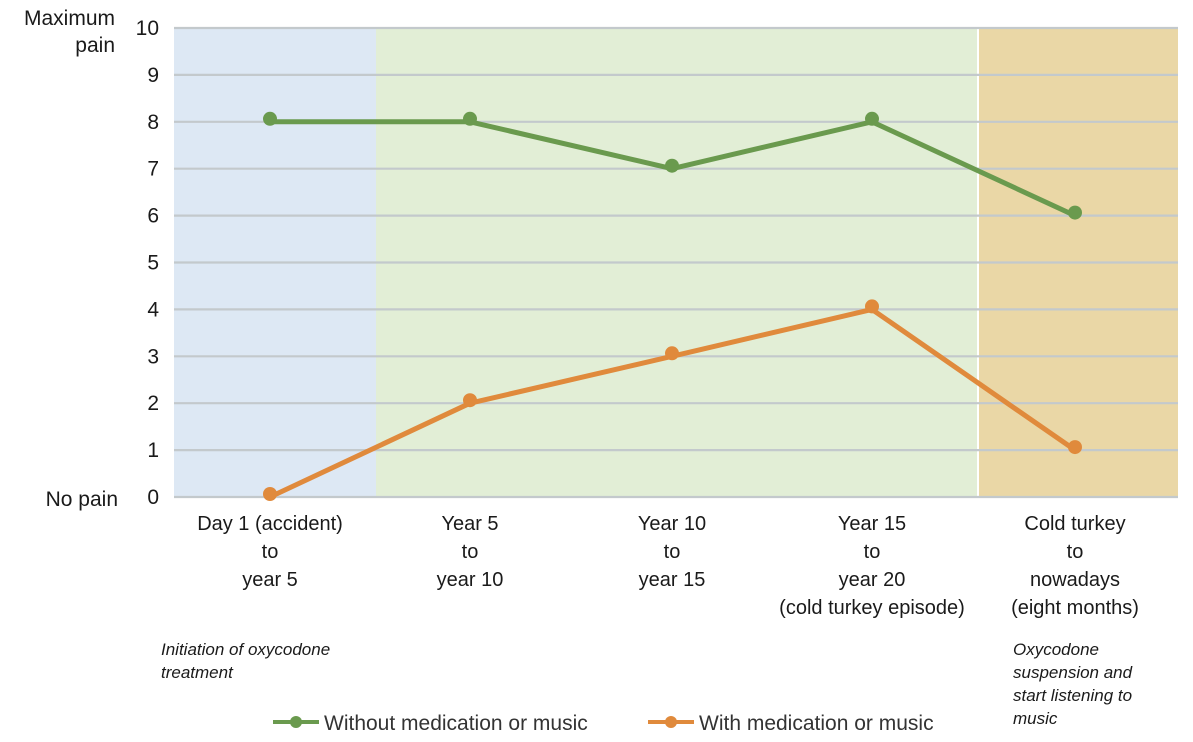 The width and height of the screenshot is (1193, 742). Describe the element at coordinates (153, 450) in the screenshot. I see `y-tick-label: 1` at that location.